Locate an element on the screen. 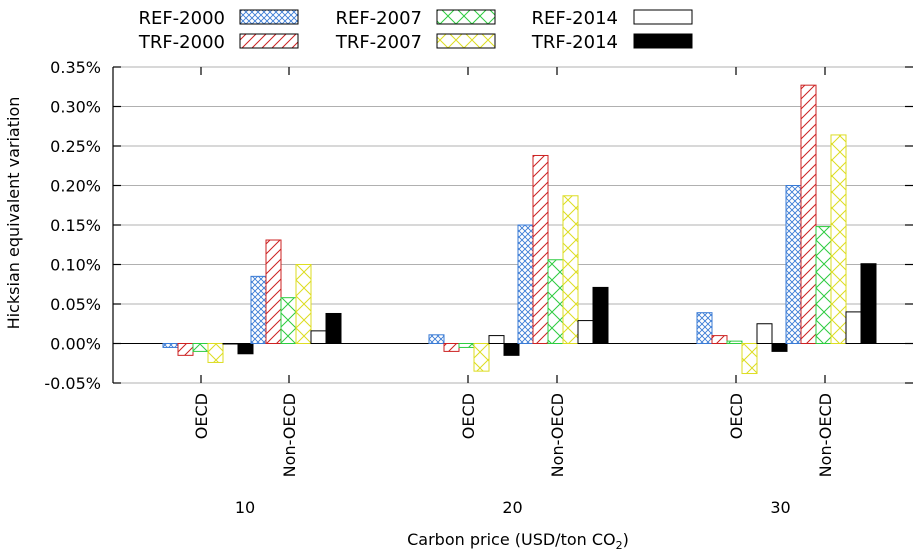 The image size is (917, 556). y-tick-label: 0.30% is located at coordinates (75, 107).